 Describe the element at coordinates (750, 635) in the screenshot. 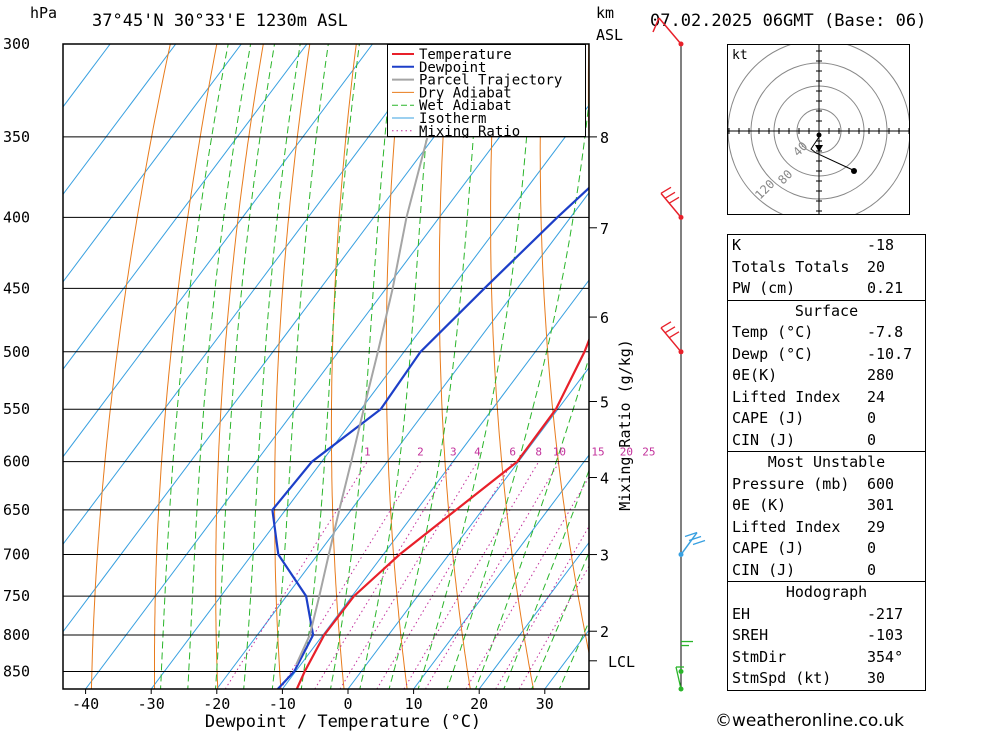

I see `hodograph-label: SREH` at that location.